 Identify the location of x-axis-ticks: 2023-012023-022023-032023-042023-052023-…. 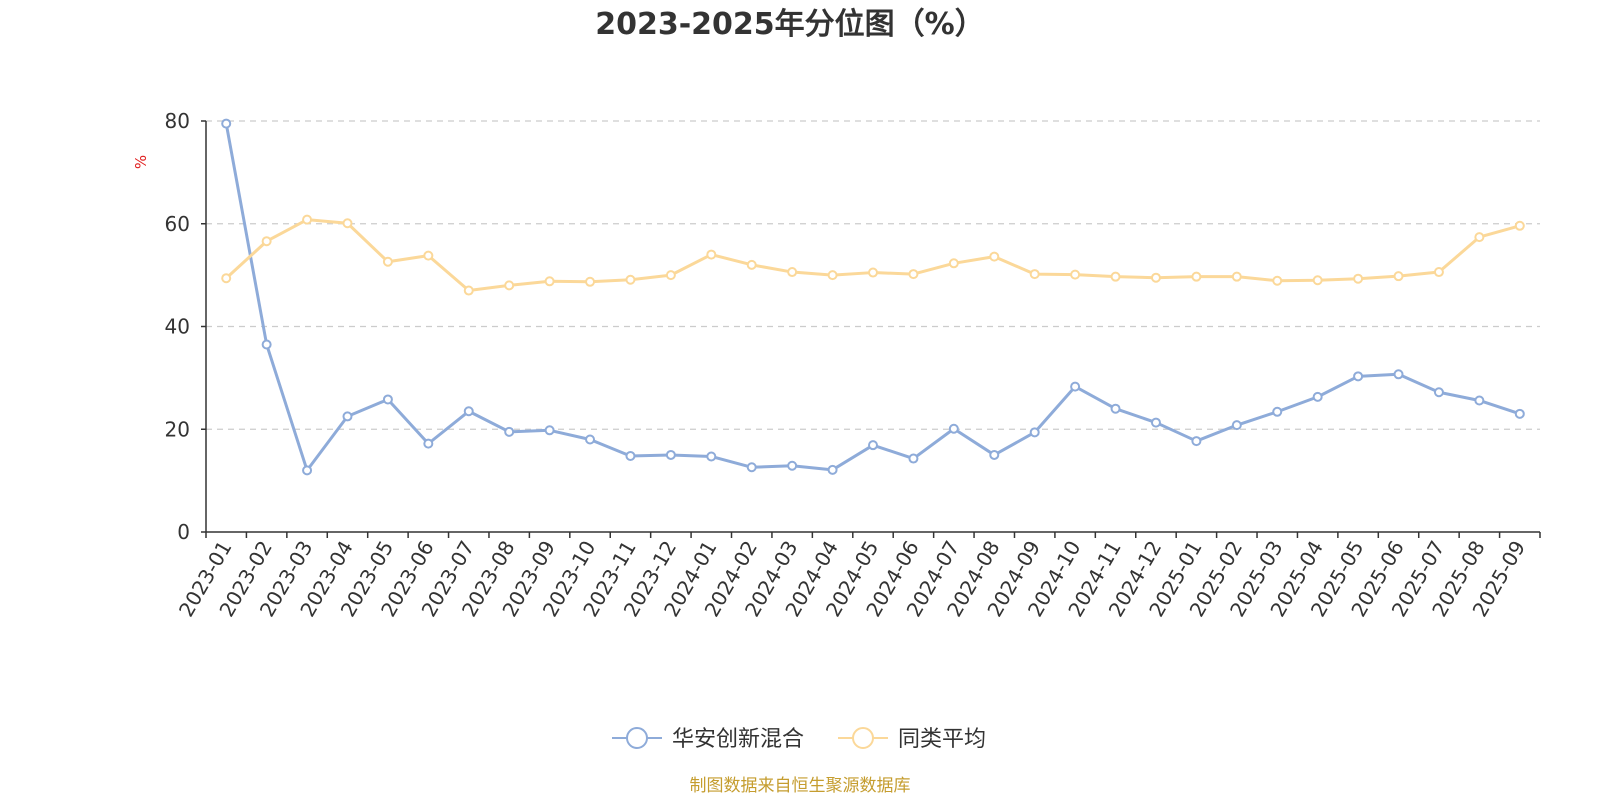
(857, 576).